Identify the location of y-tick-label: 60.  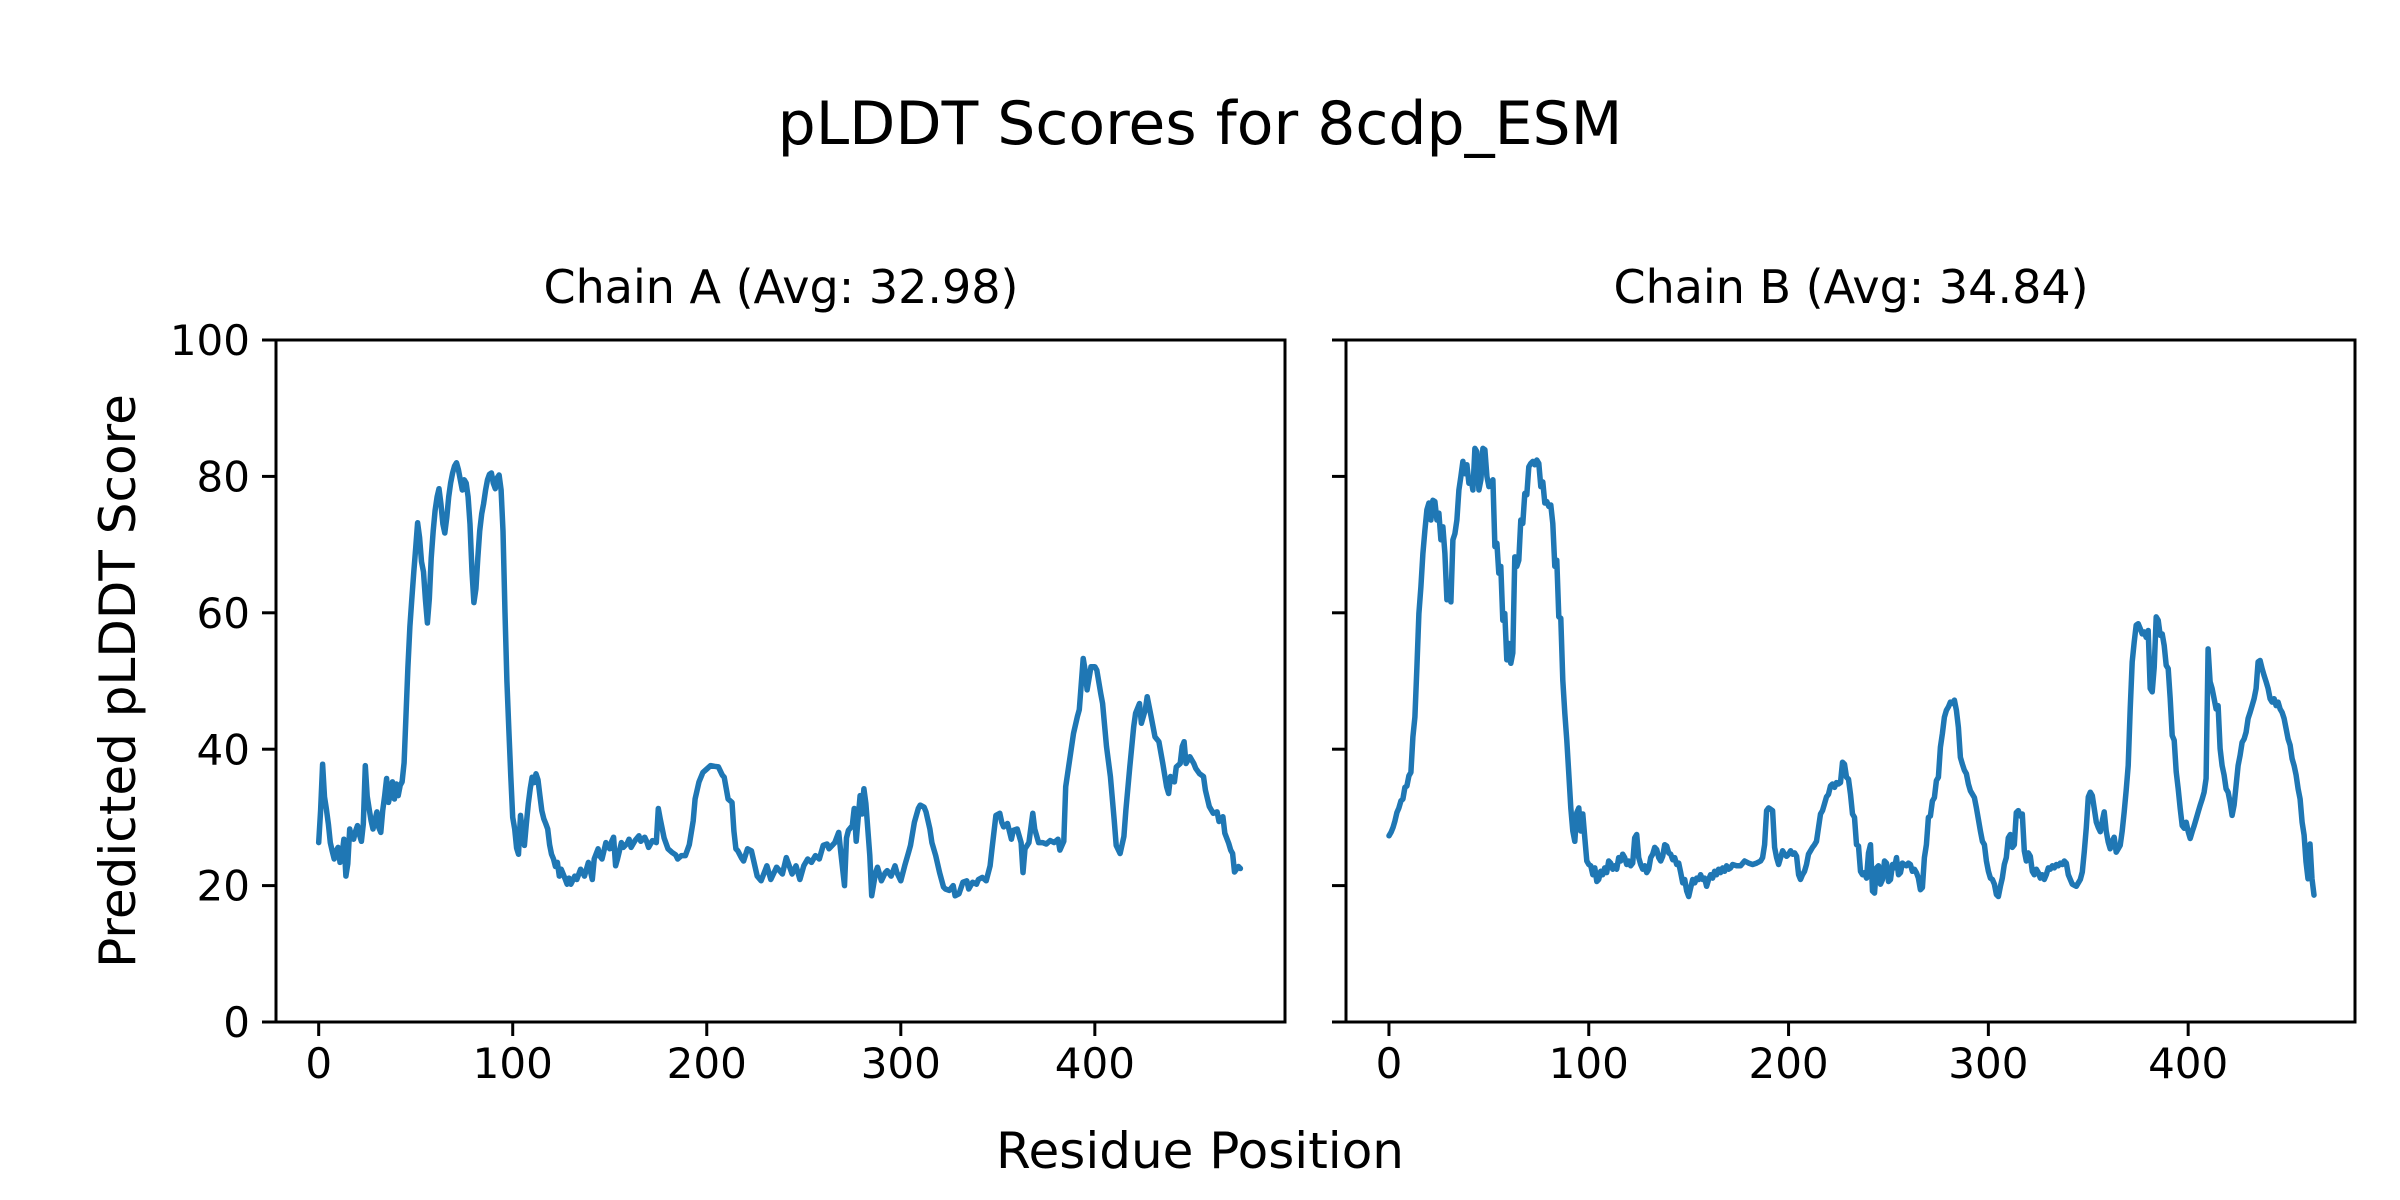
(223, 613).